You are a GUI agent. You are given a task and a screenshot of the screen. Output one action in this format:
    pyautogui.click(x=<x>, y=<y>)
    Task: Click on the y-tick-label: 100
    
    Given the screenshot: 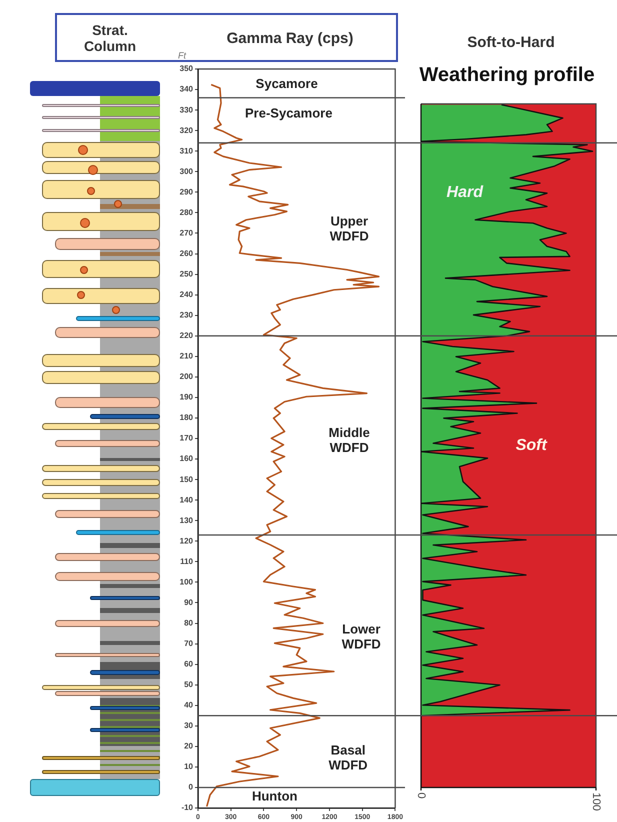 What is the action you would take?
    pyautogui.click(x=187, y=581)
    